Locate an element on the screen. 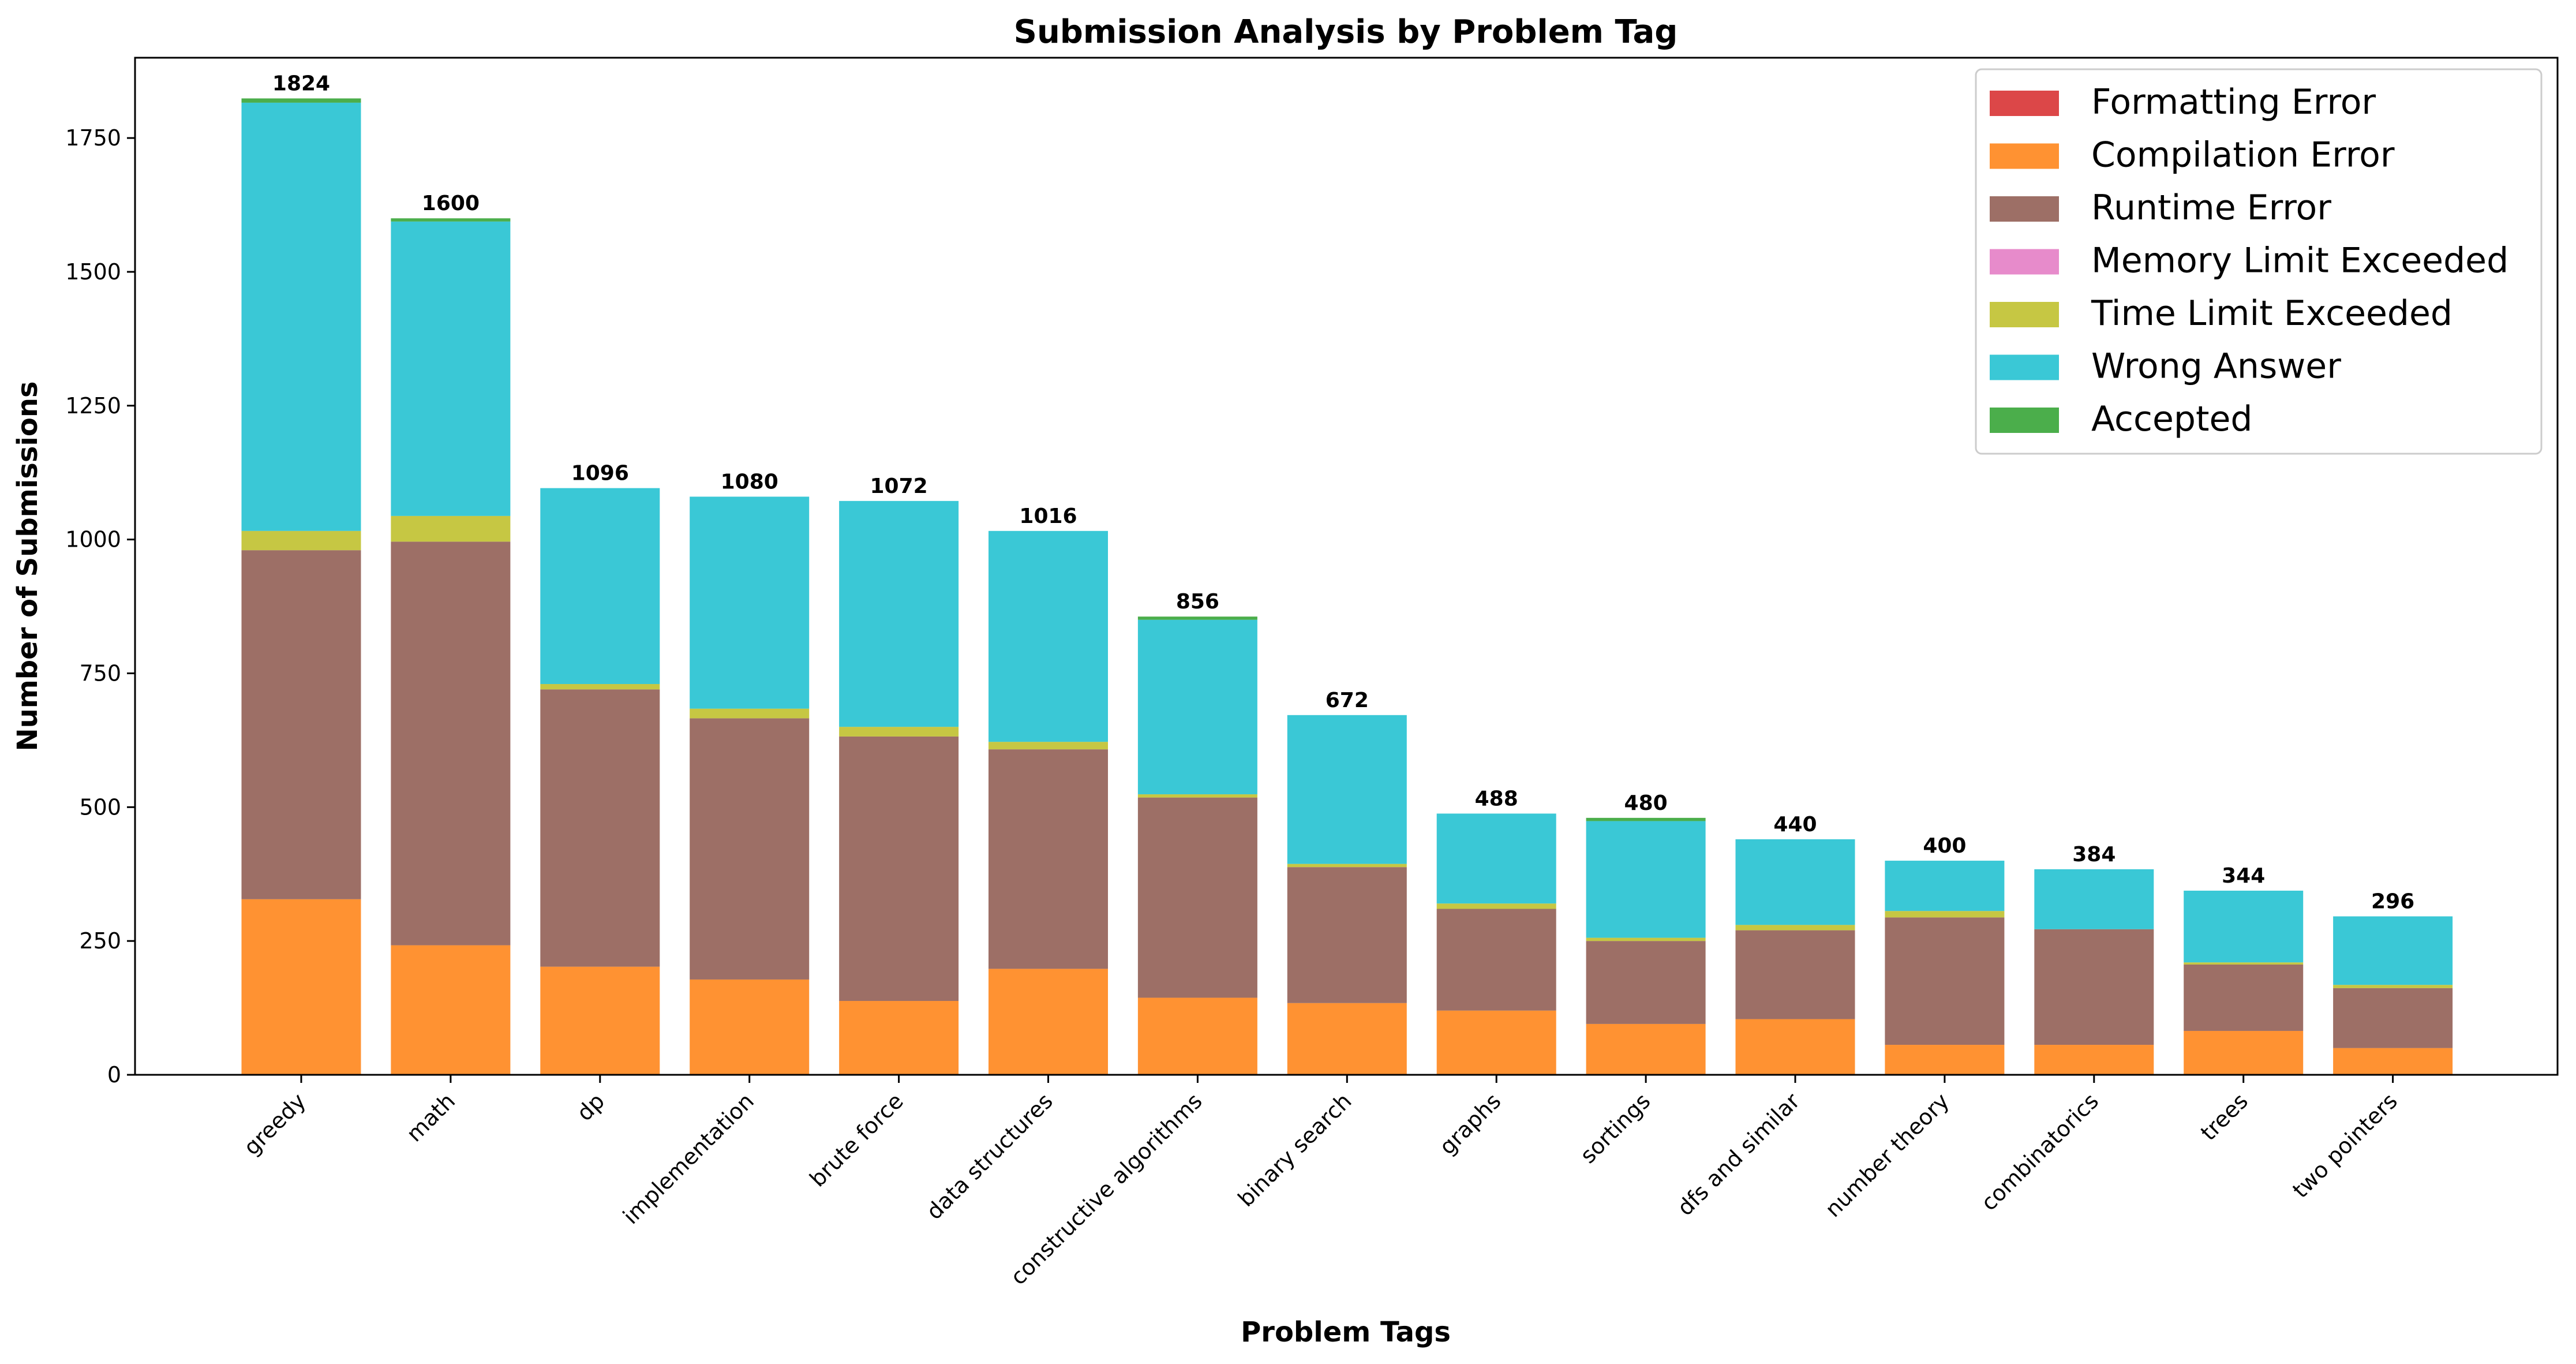 Image resolution: width=2576 pixels, height=1364 pixels. bar-total-label: 856 is located at coordinates (1197, 602).